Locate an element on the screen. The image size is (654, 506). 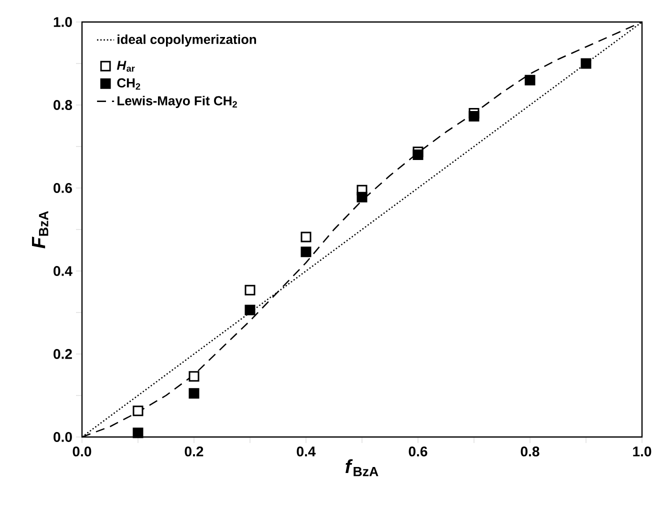
legend-label: H$_{ar}$ is located at coordinates (125, 66).